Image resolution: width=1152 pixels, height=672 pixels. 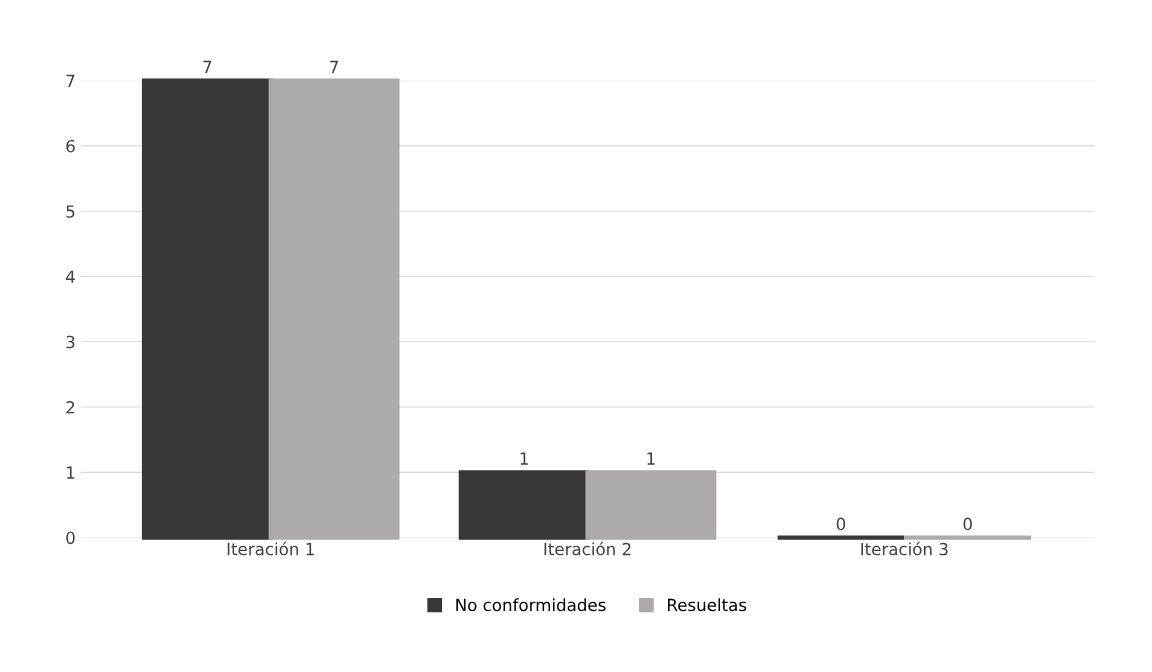 What do you see at coordinates (70, 211) in the screenshot?
I see `y-tick-label: 5` at bounding box center [70, 211].